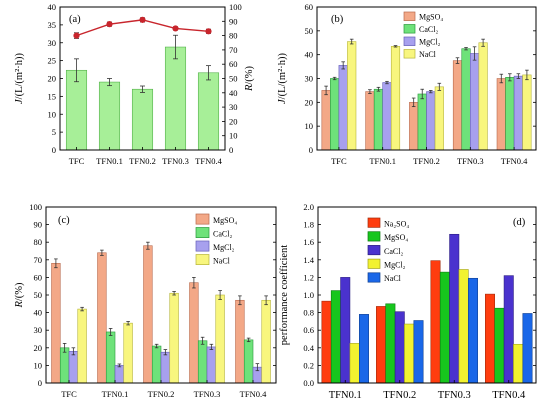  What do you see at coordinates (282, 78) in the screenshot?
I see `y-axis-label-b: J/(L/(m²·h))` at bounding box center [282, 78].